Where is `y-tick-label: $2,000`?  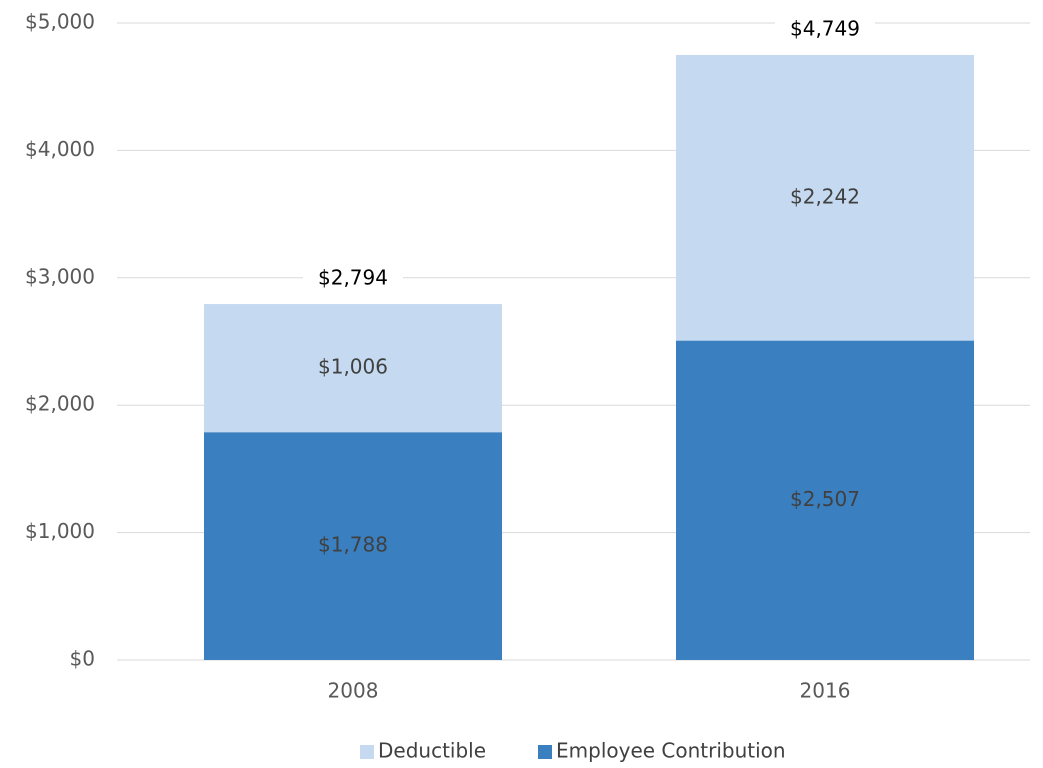
y-tick-label: $2,000 is located at coordinates (60, 404).